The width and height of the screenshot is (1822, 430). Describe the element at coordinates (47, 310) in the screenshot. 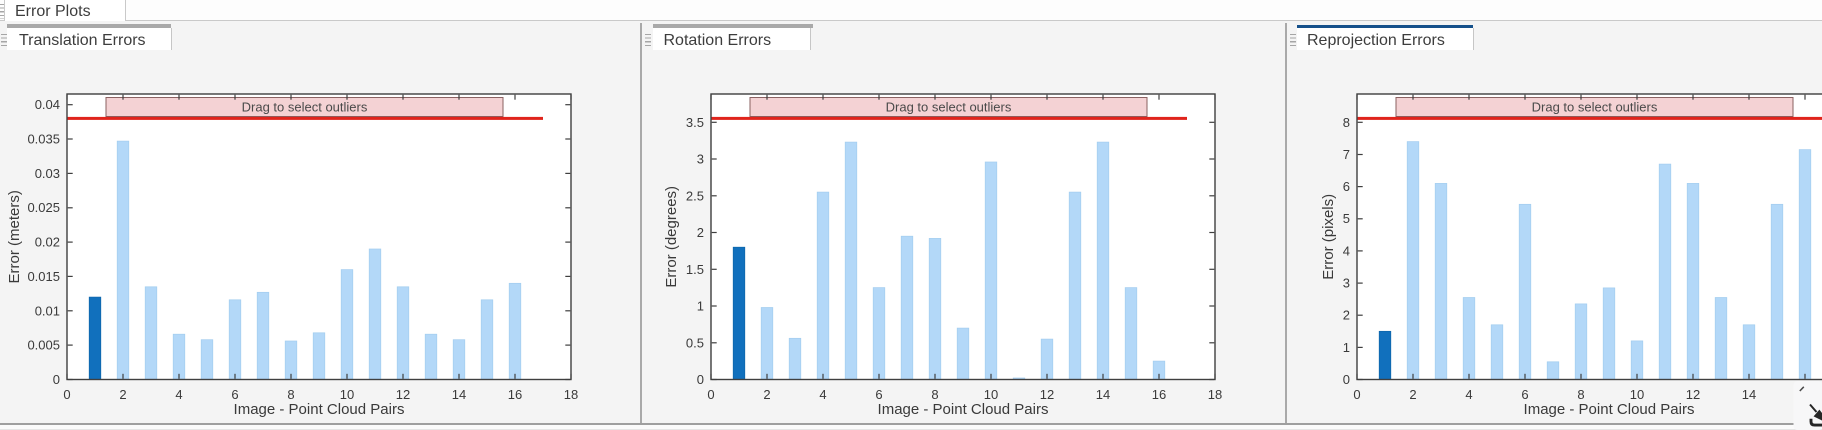

I see `svg-text: 0.01` at that location.